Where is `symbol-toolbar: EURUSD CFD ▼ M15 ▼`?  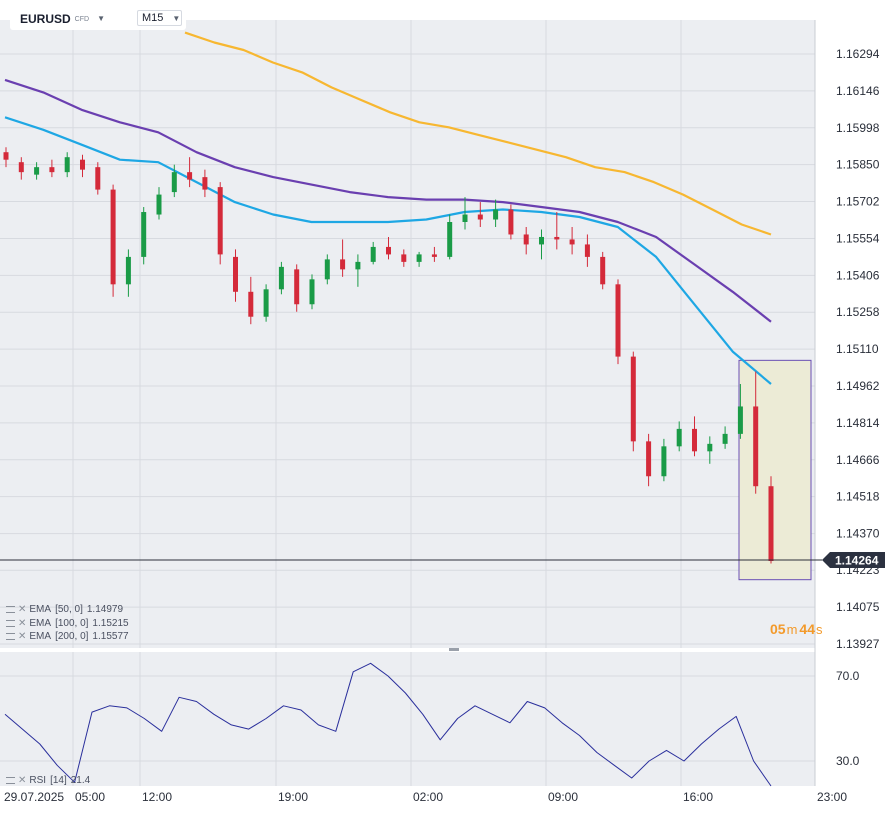
symbol-toolbar: EURUSD CFD ▼ M15 ▼ is located at coordinates (98, 18).